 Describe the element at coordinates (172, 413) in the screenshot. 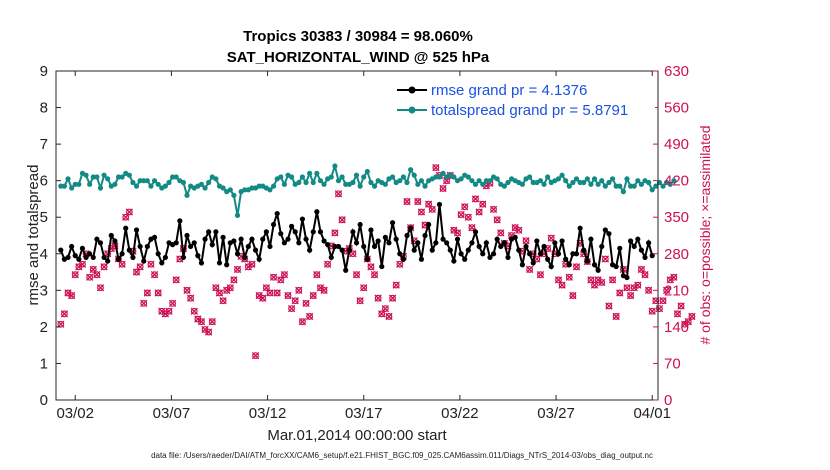

I see `x-tick-label: 03/07` at that location.